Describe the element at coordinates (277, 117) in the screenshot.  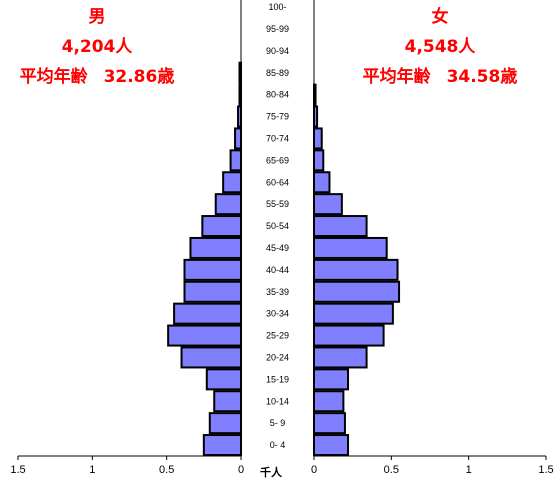
I see `age-label-75-79: 75-79` at that location.